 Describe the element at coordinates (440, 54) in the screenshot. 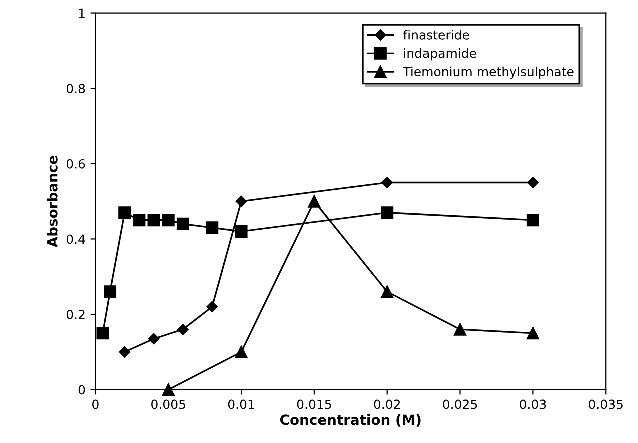

I see `legend-label: indapamide` at that location.